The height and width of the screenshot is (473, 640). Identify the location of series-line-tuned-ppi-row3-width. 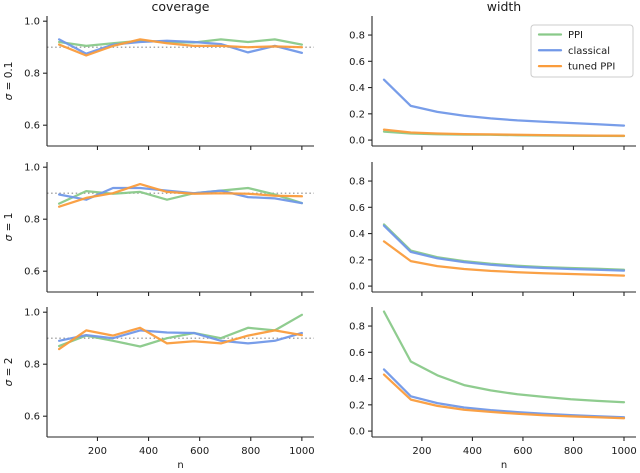
(504, 396).